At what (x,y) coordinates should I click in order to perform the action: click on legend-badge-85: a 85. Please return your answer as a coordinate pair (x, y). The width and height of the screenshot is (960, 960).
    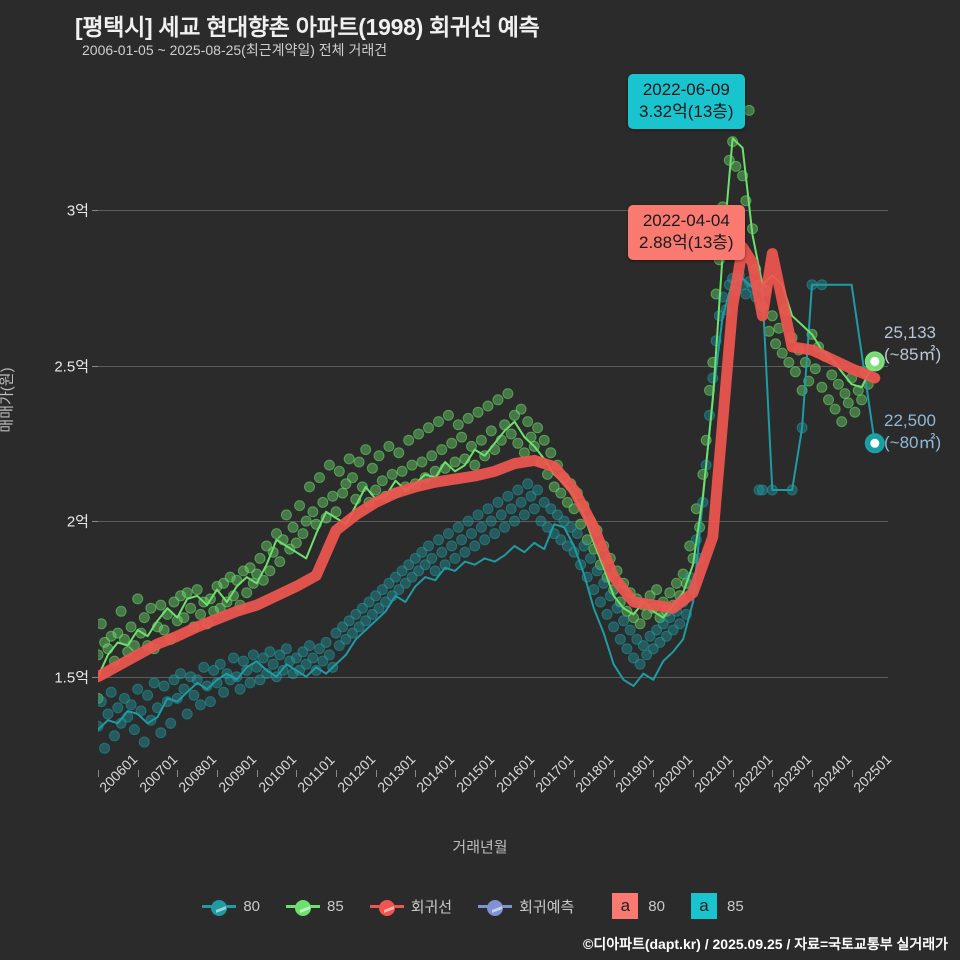
    Looking at the image, I should click on (717, 906).